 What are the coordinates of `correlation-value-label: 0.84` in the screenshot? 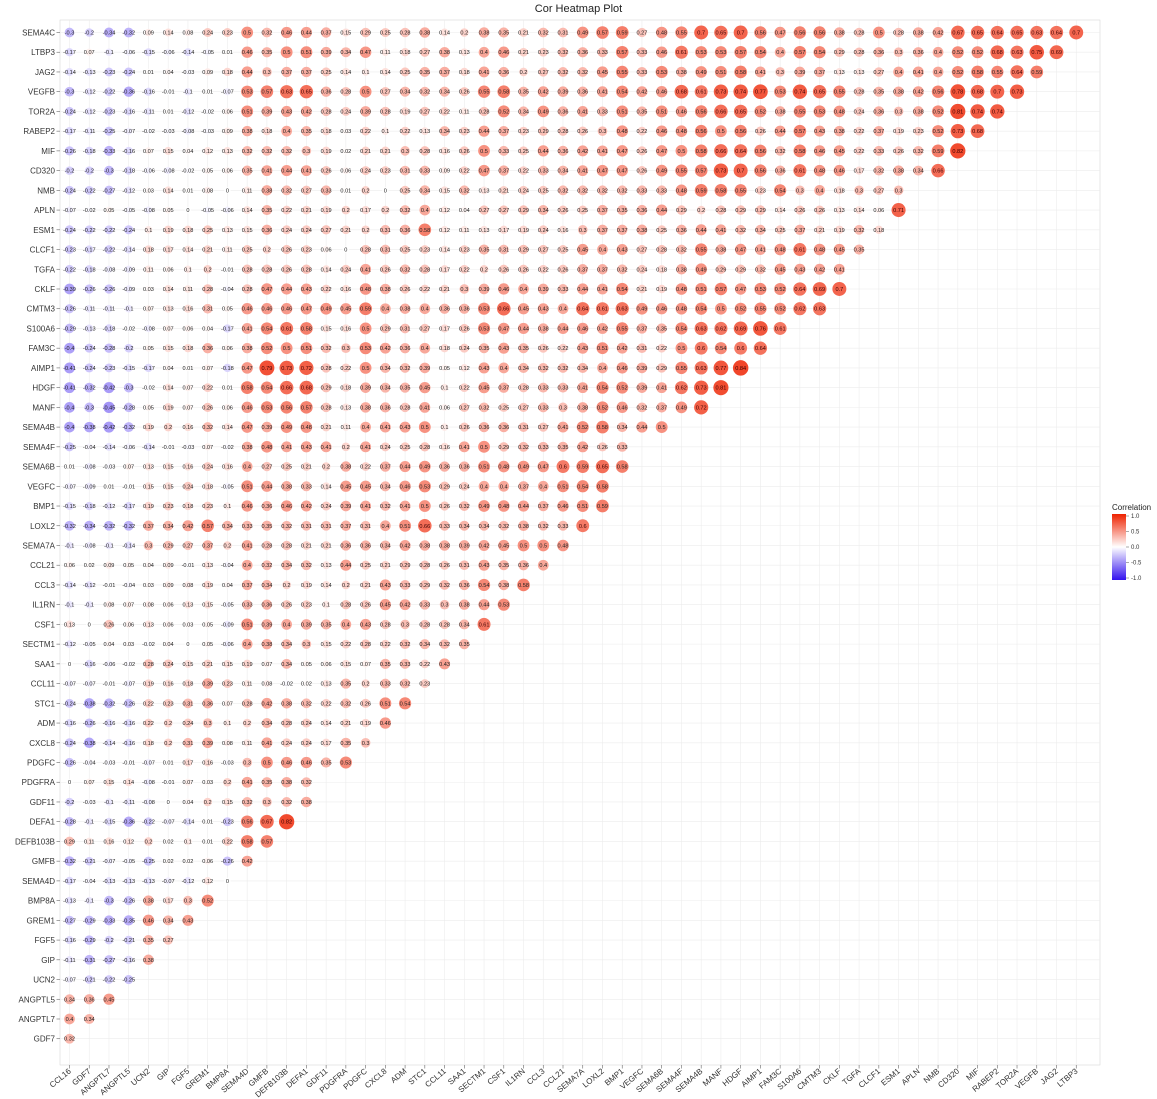 It's located at (740, 369).